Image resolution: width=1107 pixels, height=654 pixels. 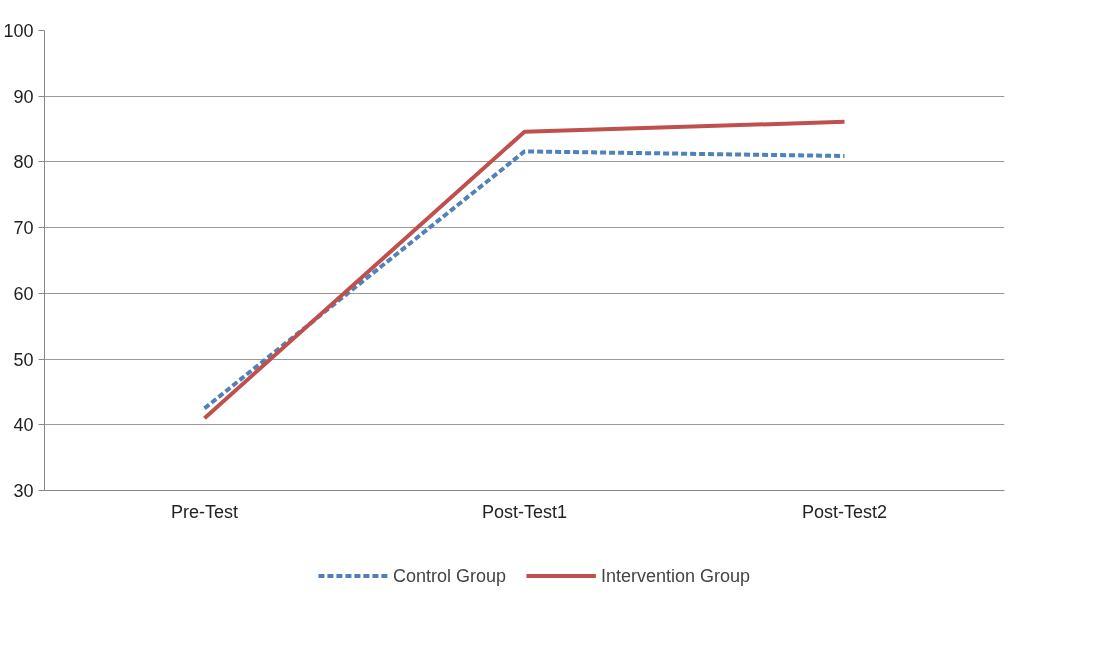 I want to click on y-tick-label: 80, so click(x=23, y=162).